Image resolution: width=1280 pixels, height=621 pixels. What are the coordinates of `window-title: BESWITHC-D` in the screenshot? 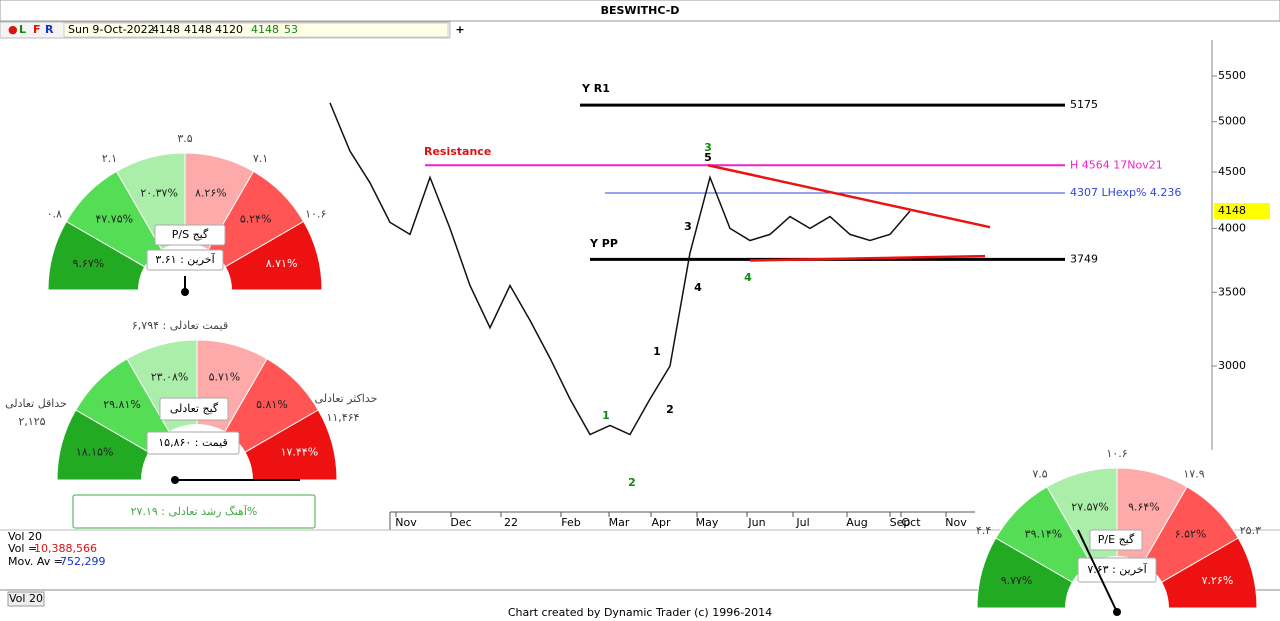 It's located at (640, 10).